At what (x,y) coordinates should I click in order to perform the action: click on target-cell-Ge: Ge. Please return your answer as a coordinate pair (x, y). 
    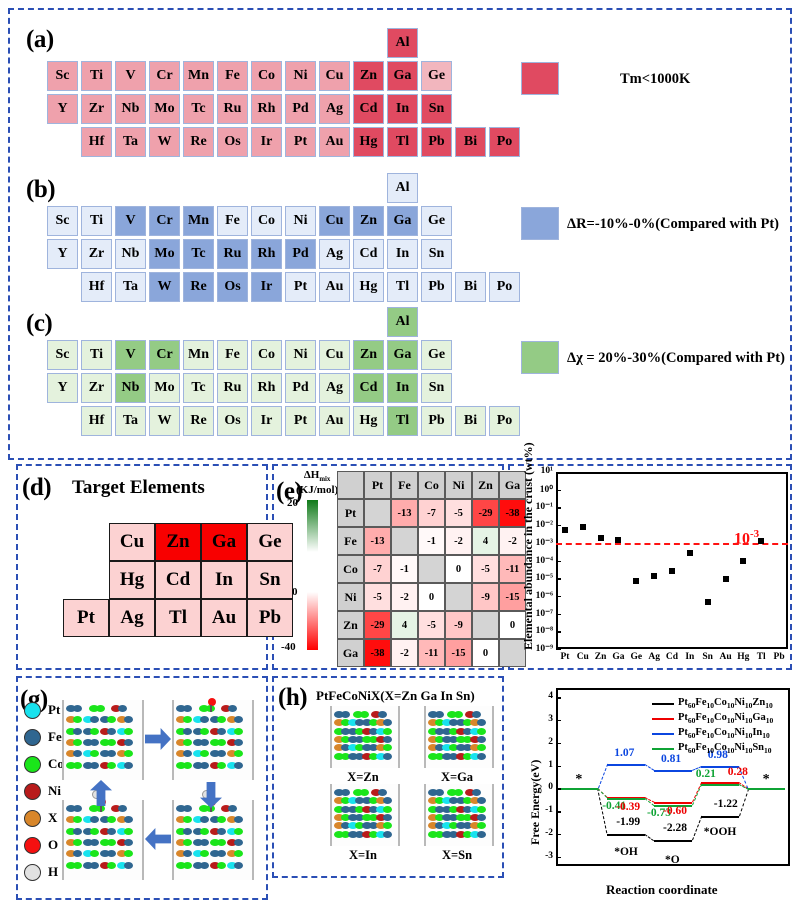
    Looking at the image, I should click on (270, 542).